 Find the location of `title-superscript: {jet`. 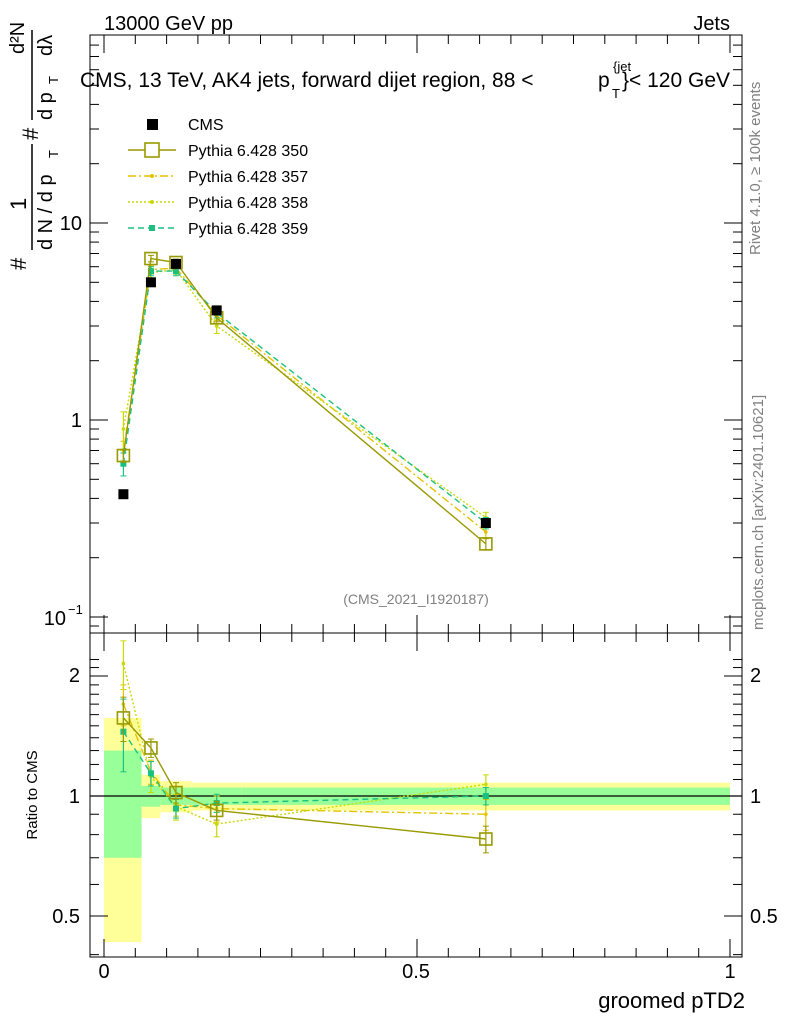

title-superscript: {jet is located at coordinates (622, 66).